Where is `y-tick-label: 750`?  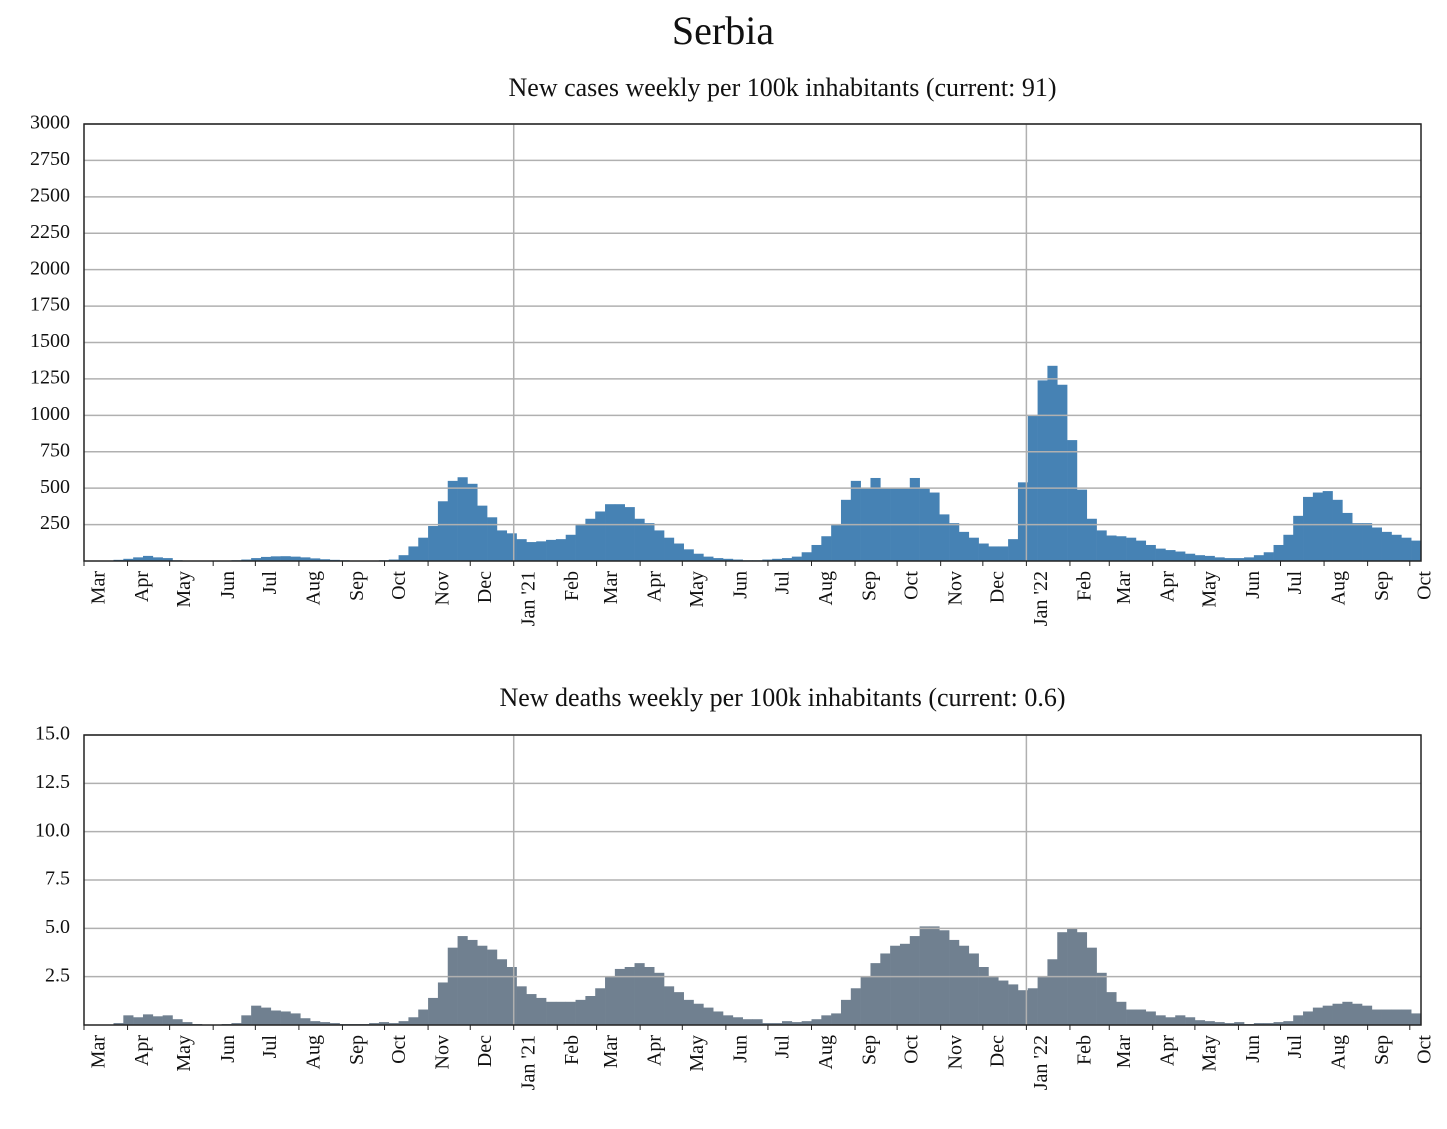 y-tick-label: 750 is located at coordinates (55, 450).